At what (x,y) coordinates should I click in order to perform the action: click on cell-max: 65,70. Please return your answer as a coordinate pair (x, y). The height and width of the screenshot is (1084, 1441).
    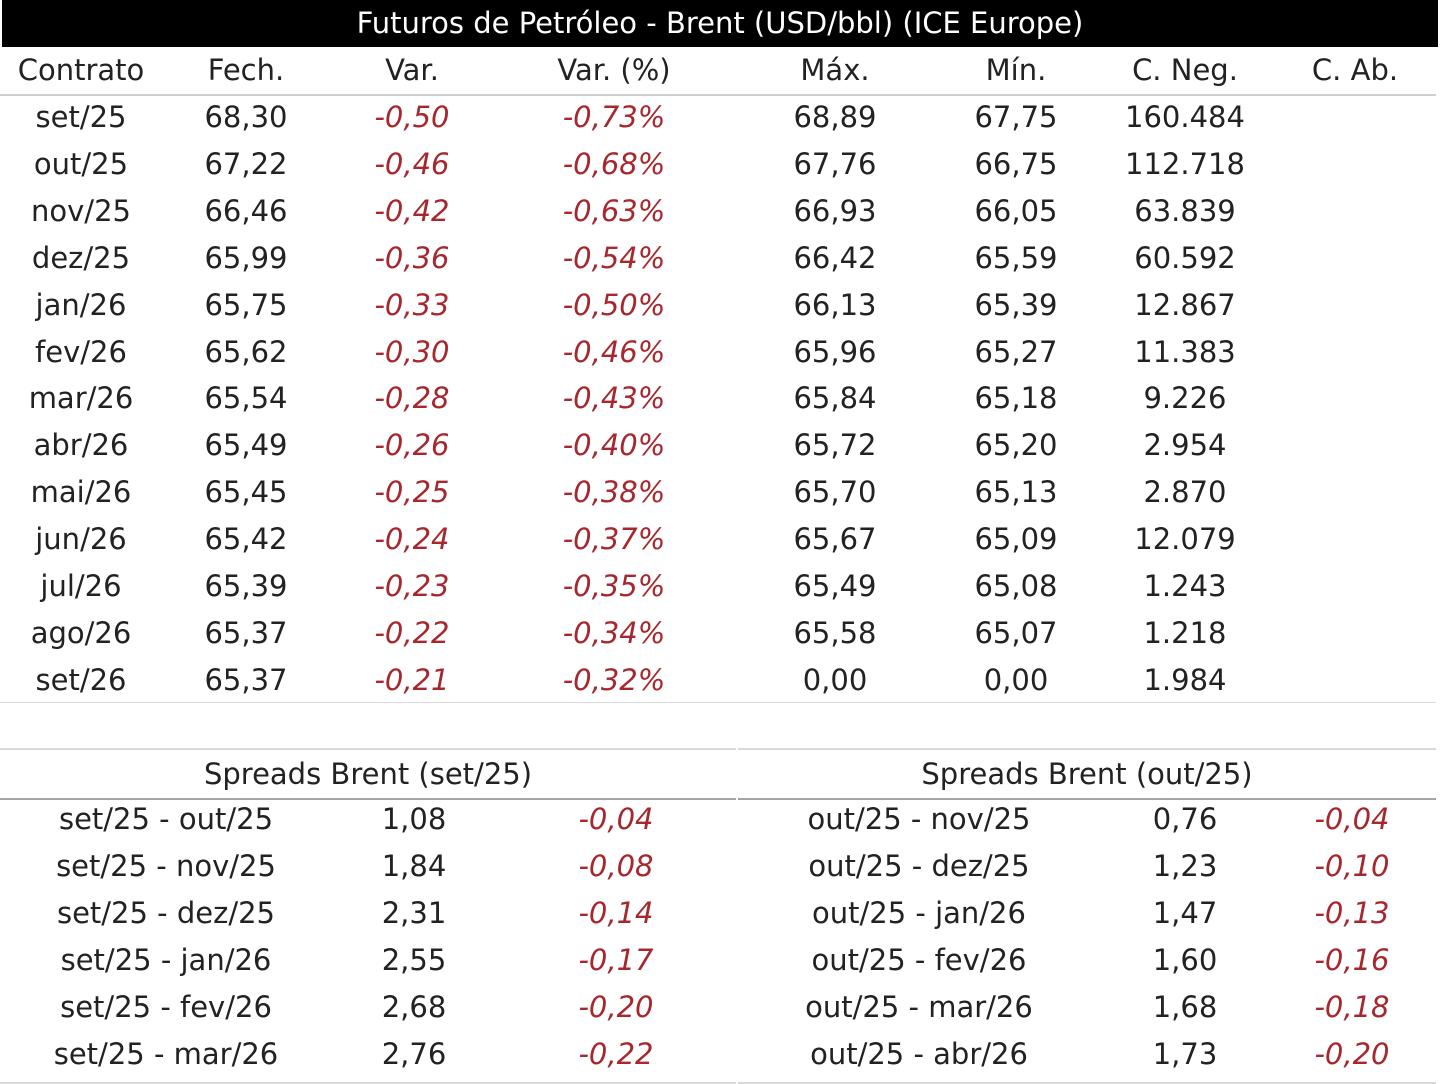
    Looking at the image, I should click on (835, 492).